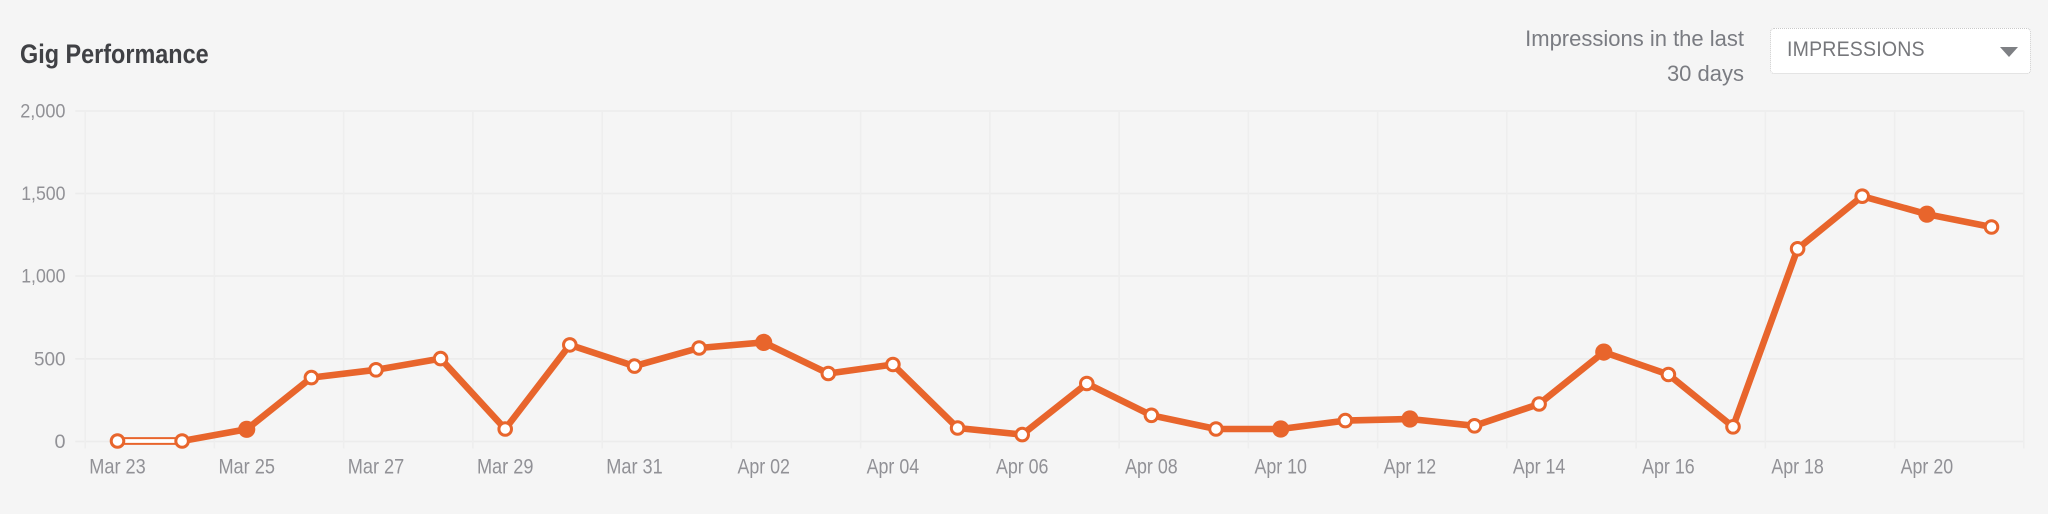 The image size is (2048, 514). I want to click on svg-text: 1,500, so click(43, 194).